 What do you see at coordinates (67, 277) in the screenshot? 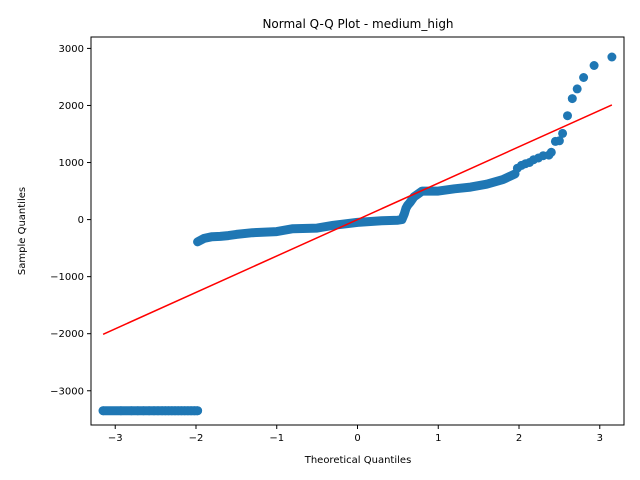
I see `y-tick-label: −1000` at bounding box center [67, 277].